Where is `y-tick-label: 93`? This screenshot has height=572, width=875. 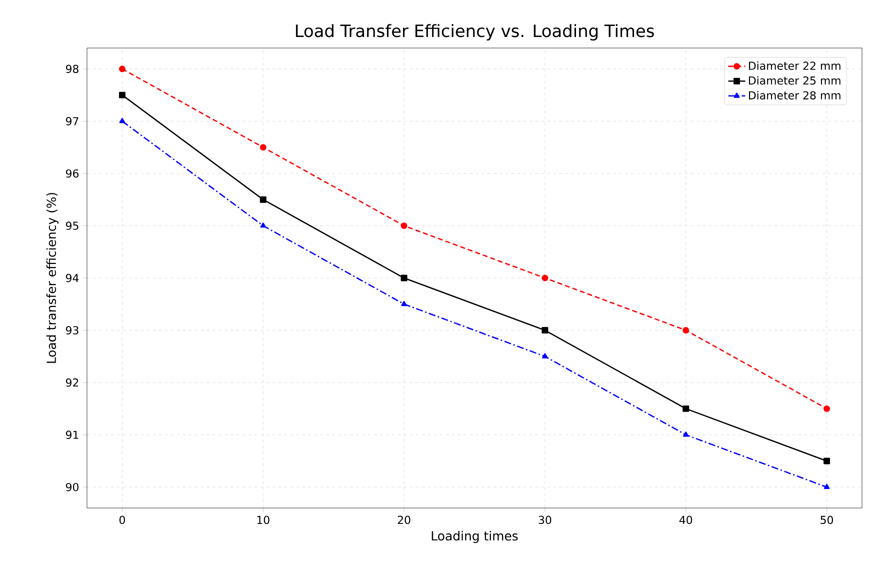 y-tick-label: 93 is located at coordinates (72, 330).